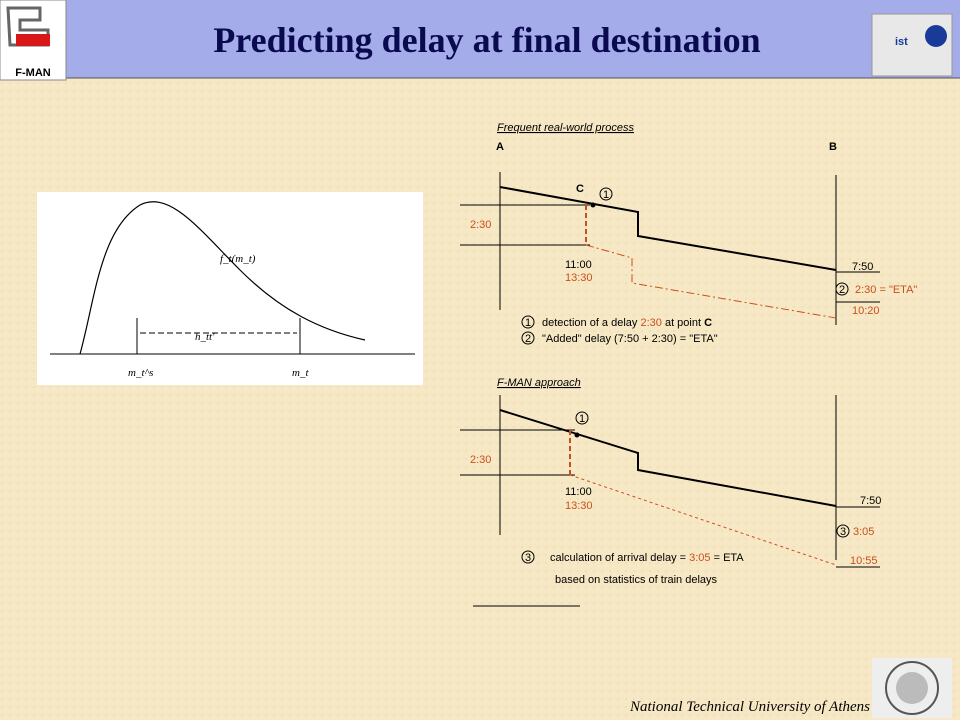 The image size is (960, 720). Describe the element at coordinates (300, 373) in the screenshot. I see `marker-label: m_t` at that location.